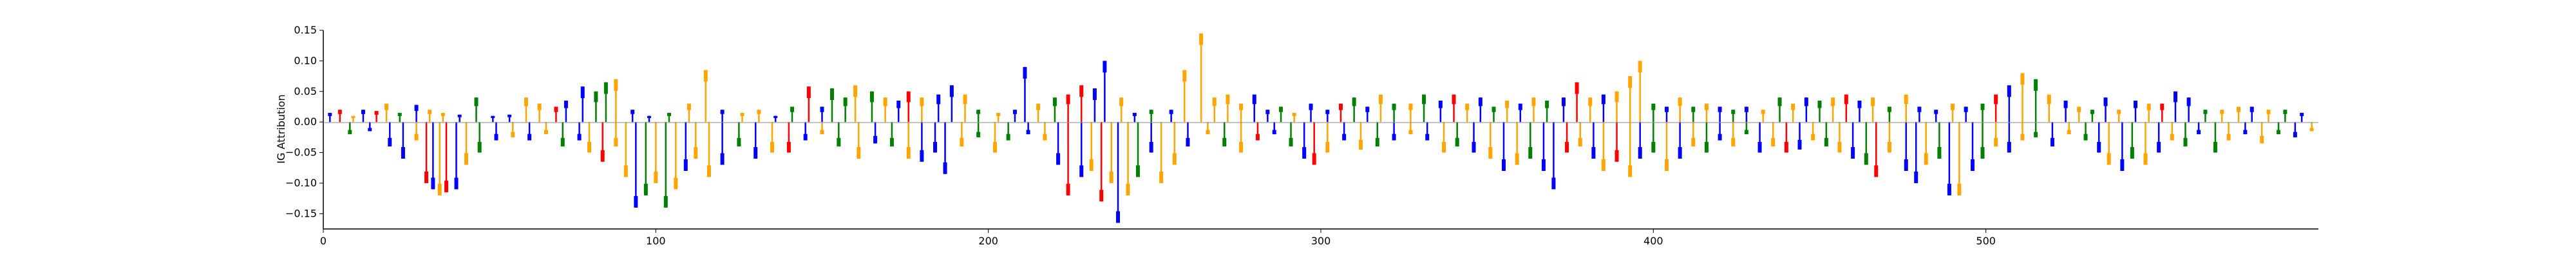 The height and width of the screenshot is (258, 2576). What do you see at coordinates (1653, 241) in the screenshot?
I see `x-tick-label: 400` at bounding box center [1653, 241].